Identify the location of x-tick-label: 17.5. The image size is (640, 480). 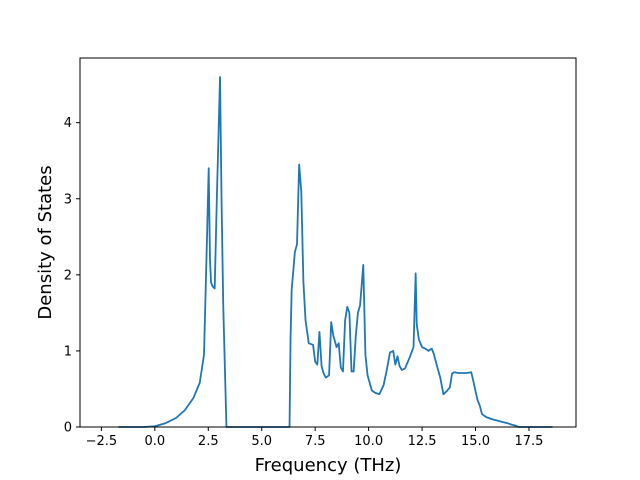
(528, 441).